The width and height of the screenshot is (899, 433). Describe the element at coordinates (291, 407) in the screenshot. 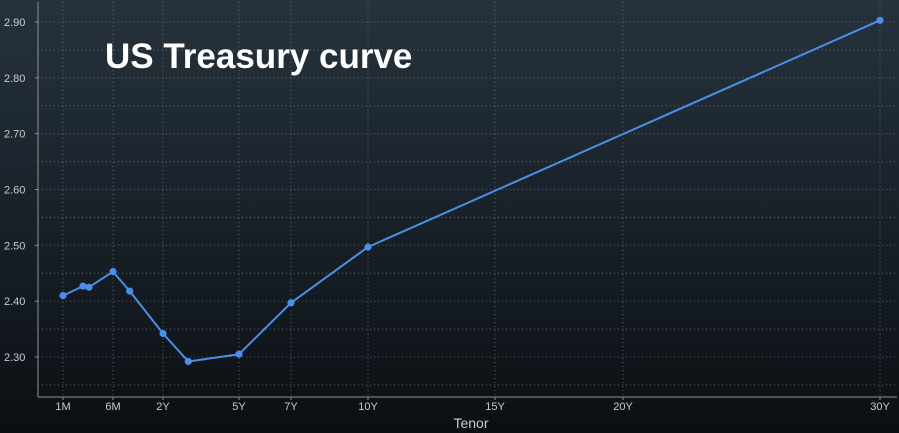

I see `x-tick-label: 7Y` at that location.